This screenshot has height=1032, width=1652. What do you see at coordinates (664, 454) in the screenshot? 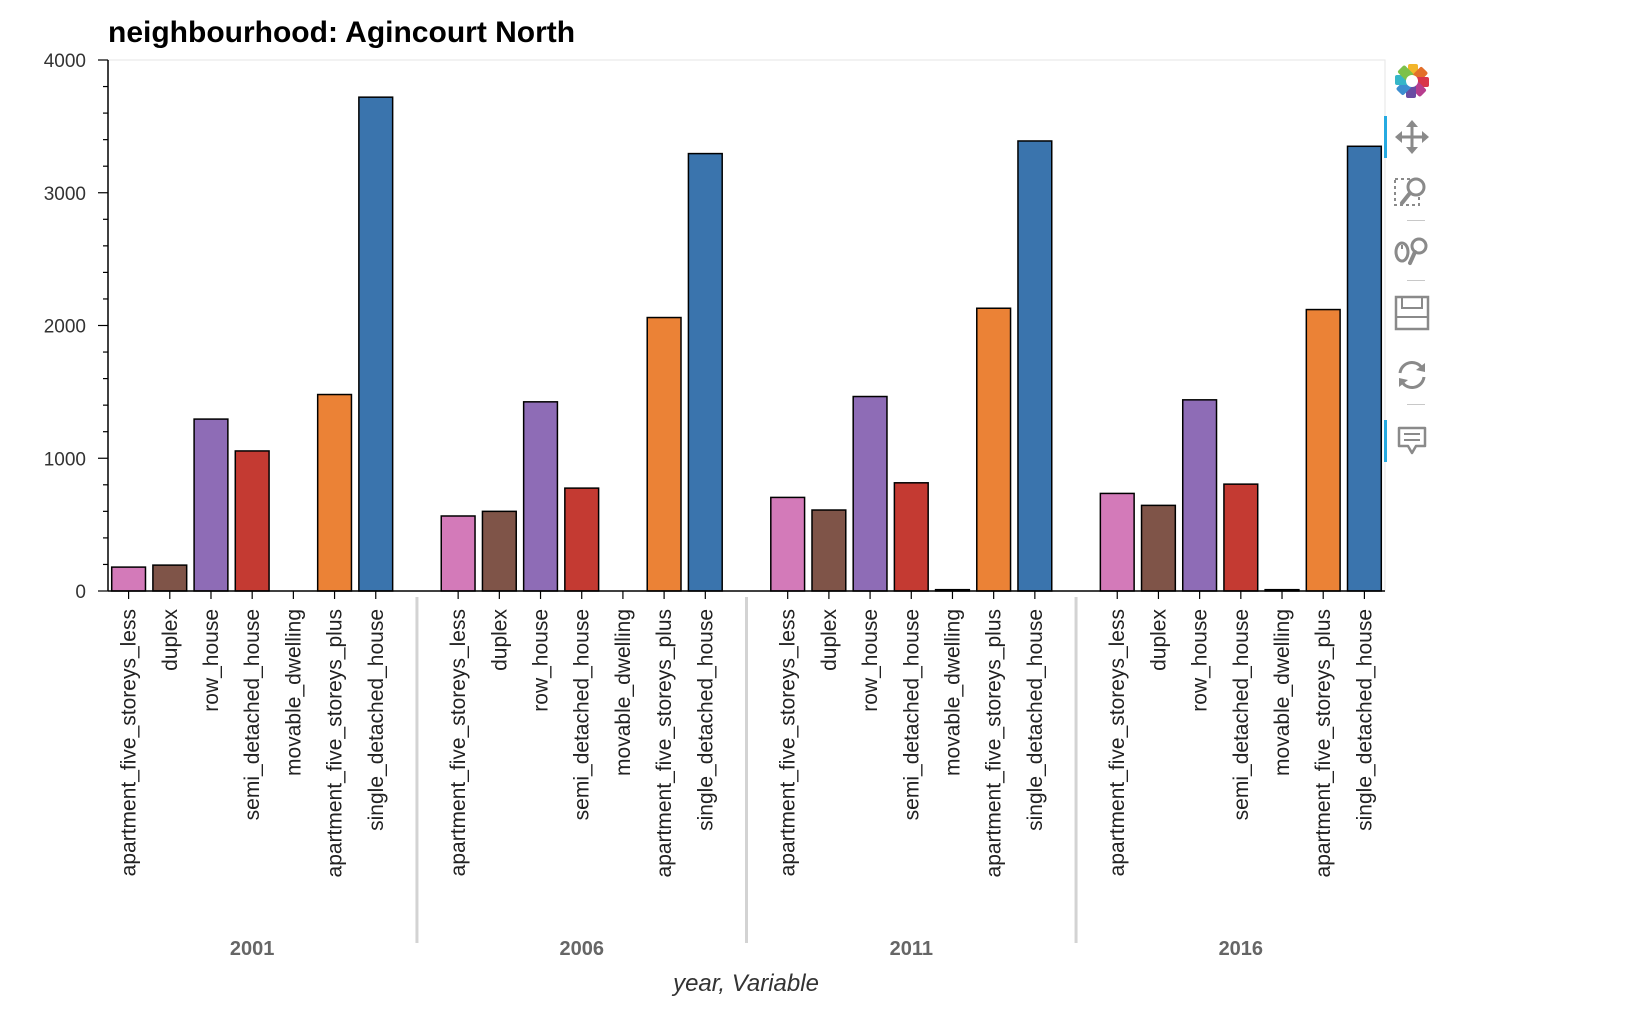
I see `bar-2006-apartment_five_storeys_plus` at bounding box center [664, 454].